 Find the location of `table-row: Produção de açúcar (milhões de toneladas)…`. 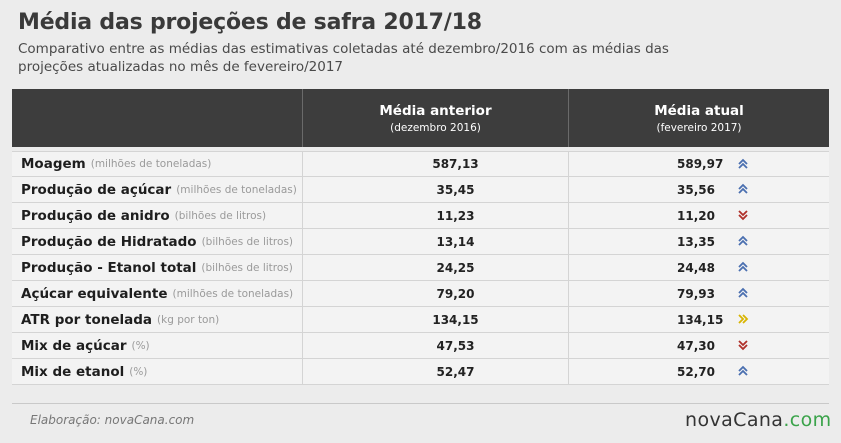

table-row: Produção de açúcar (milhões de toneladas)… is located at coordinates (420, 190).